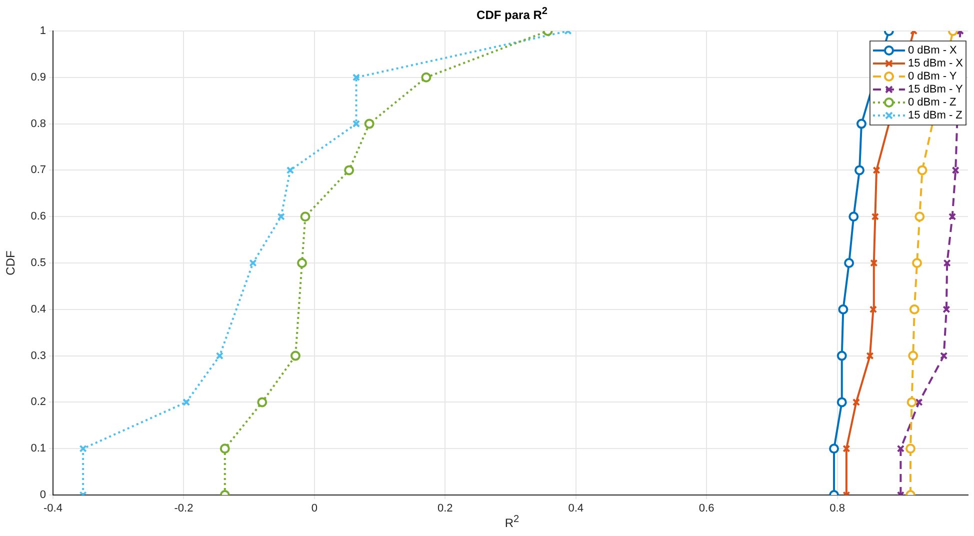  I want to click on y-axis-title: CDF, so click(11, 263).